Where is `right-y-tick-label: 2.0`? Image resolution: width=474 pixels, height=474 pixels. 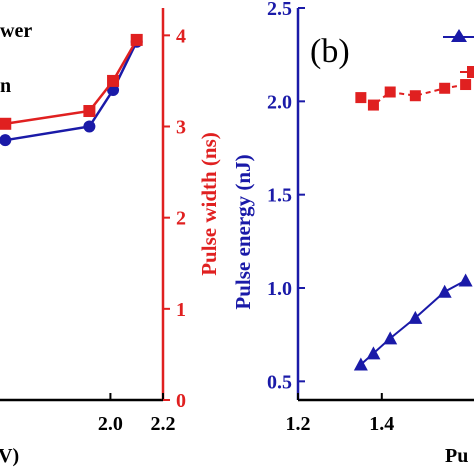 right-y-tick-label: 2.0 is located at coordinates (279, 102).